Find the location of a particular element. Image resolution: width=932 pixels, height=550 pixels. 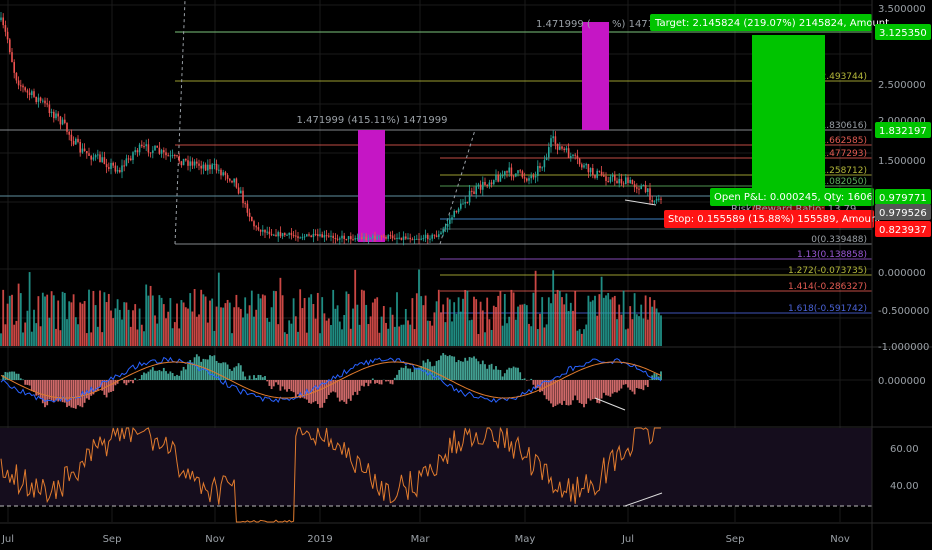

macd-tick-0: 0.000000 is located at coordinates (902, 381).